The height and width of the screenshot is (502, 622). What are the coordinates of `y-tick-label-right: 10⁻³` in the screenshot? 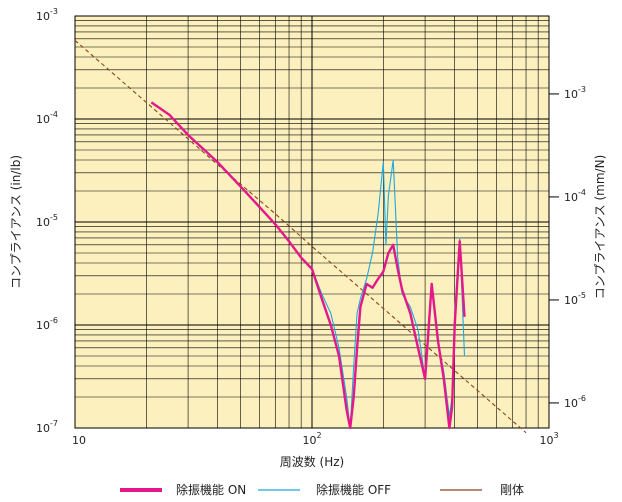 It's located at (575, 93).